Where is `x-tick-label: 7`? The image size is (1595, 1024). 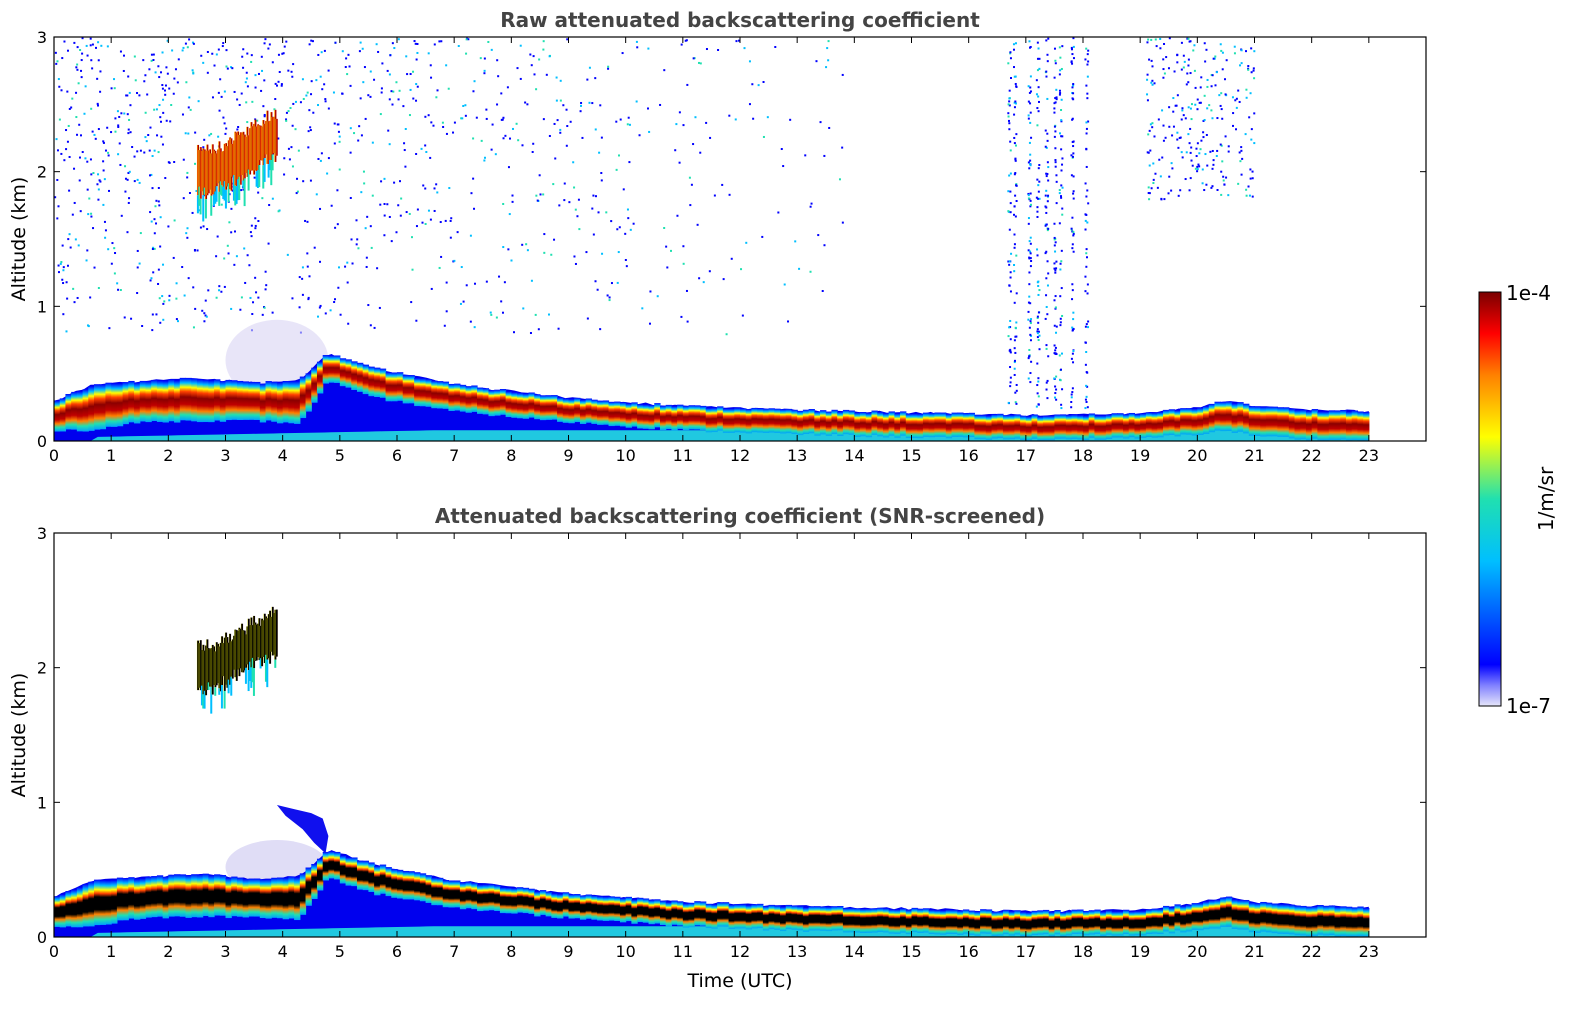
x-tick-label: 7 is located at coordinates (454, 455).